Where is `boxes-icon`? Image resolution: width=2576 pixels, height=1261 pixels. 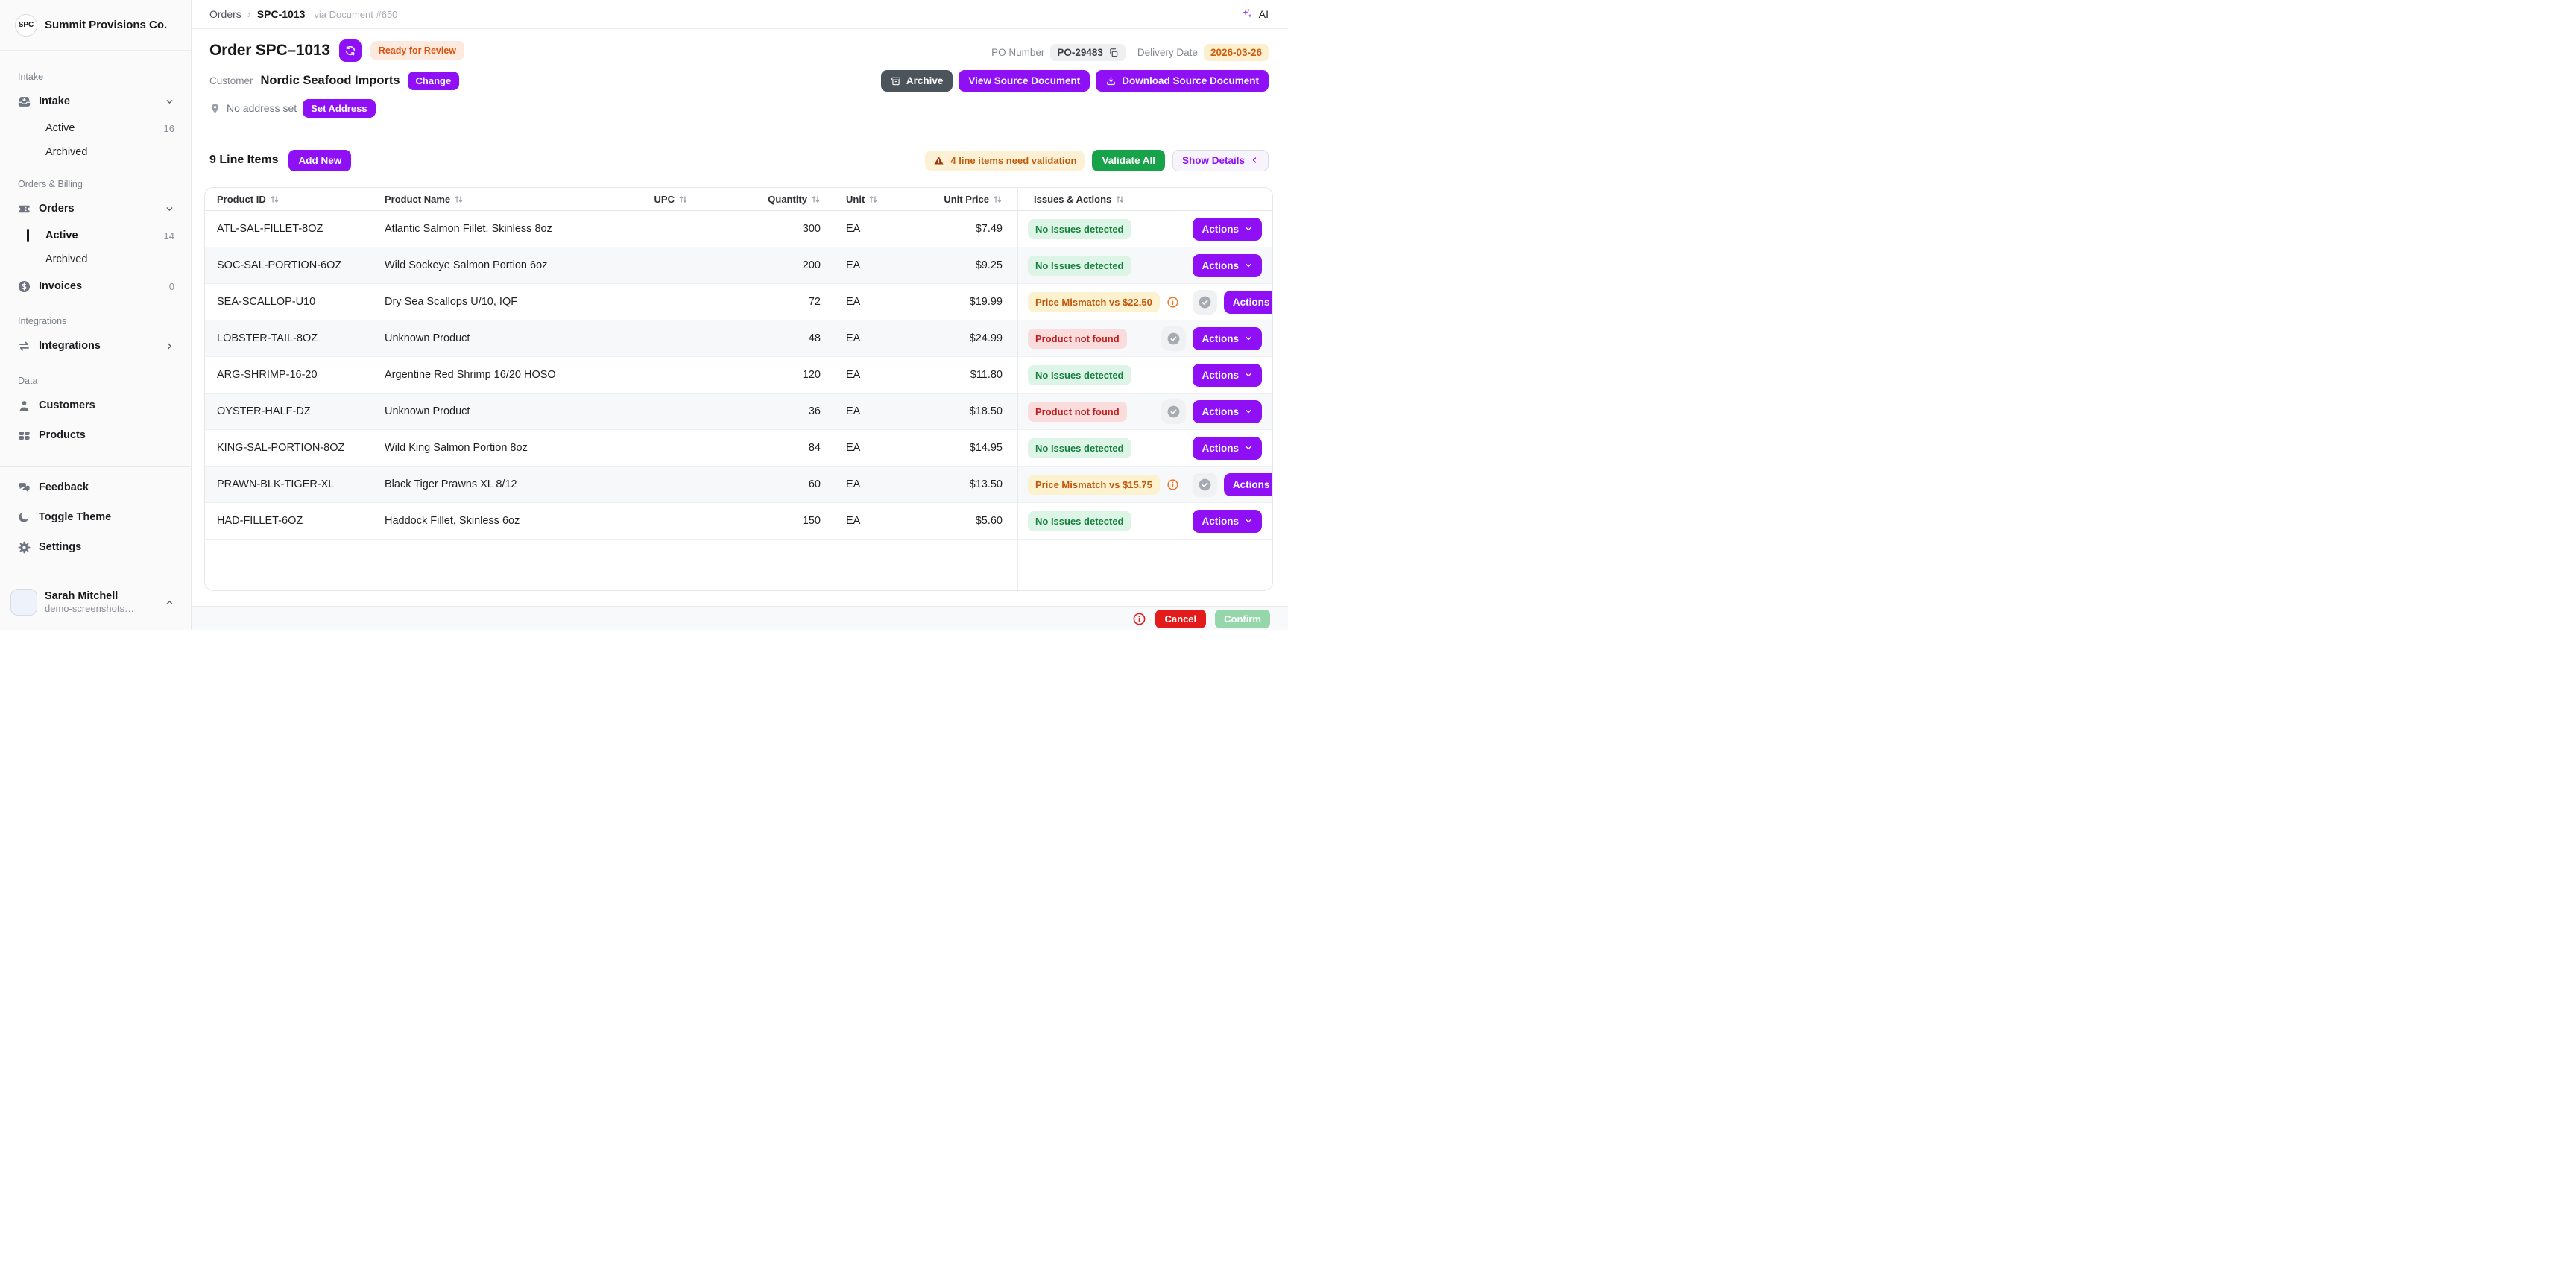
boxes-icon is located at coordinates (23, 435).